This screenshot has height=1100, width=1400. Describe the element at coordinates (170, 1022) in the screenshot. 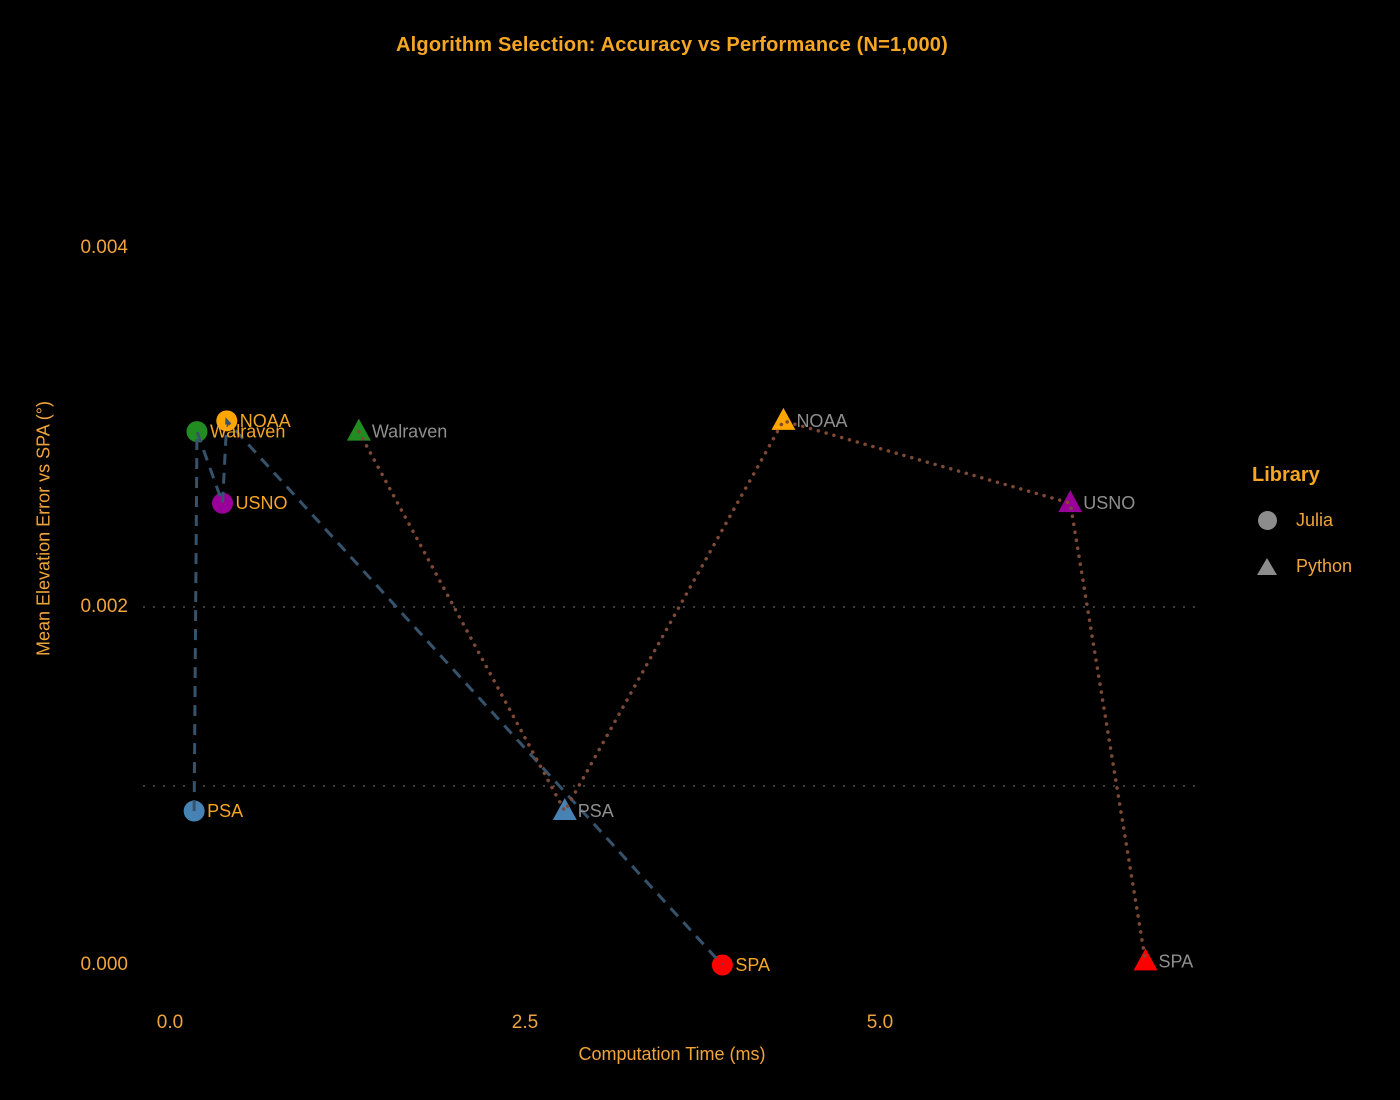

I see `x-tick-0: 0.0` at that location.